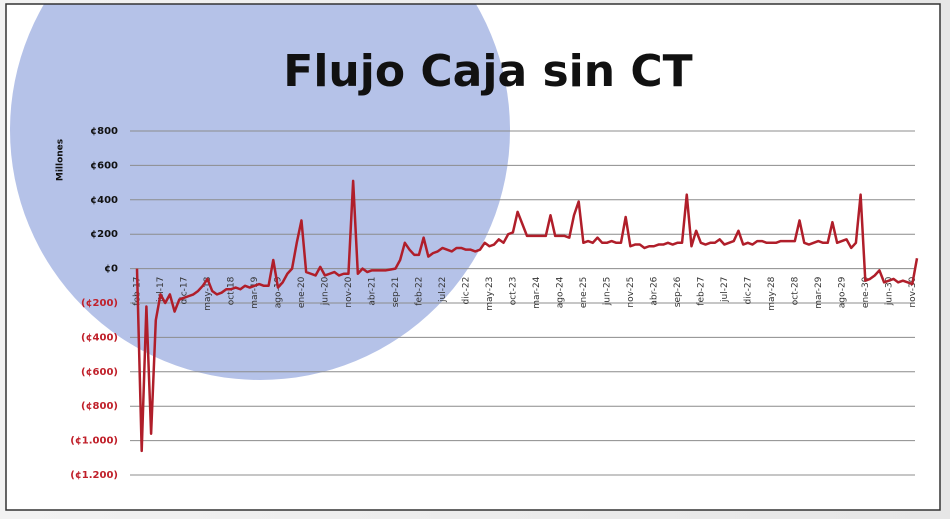 Image resolution: width=950 pixels, height=519 pixels. Describe the element at coordinates (866, 292) in the screenshot. I see `x-tick-label: ene-30` at that location.